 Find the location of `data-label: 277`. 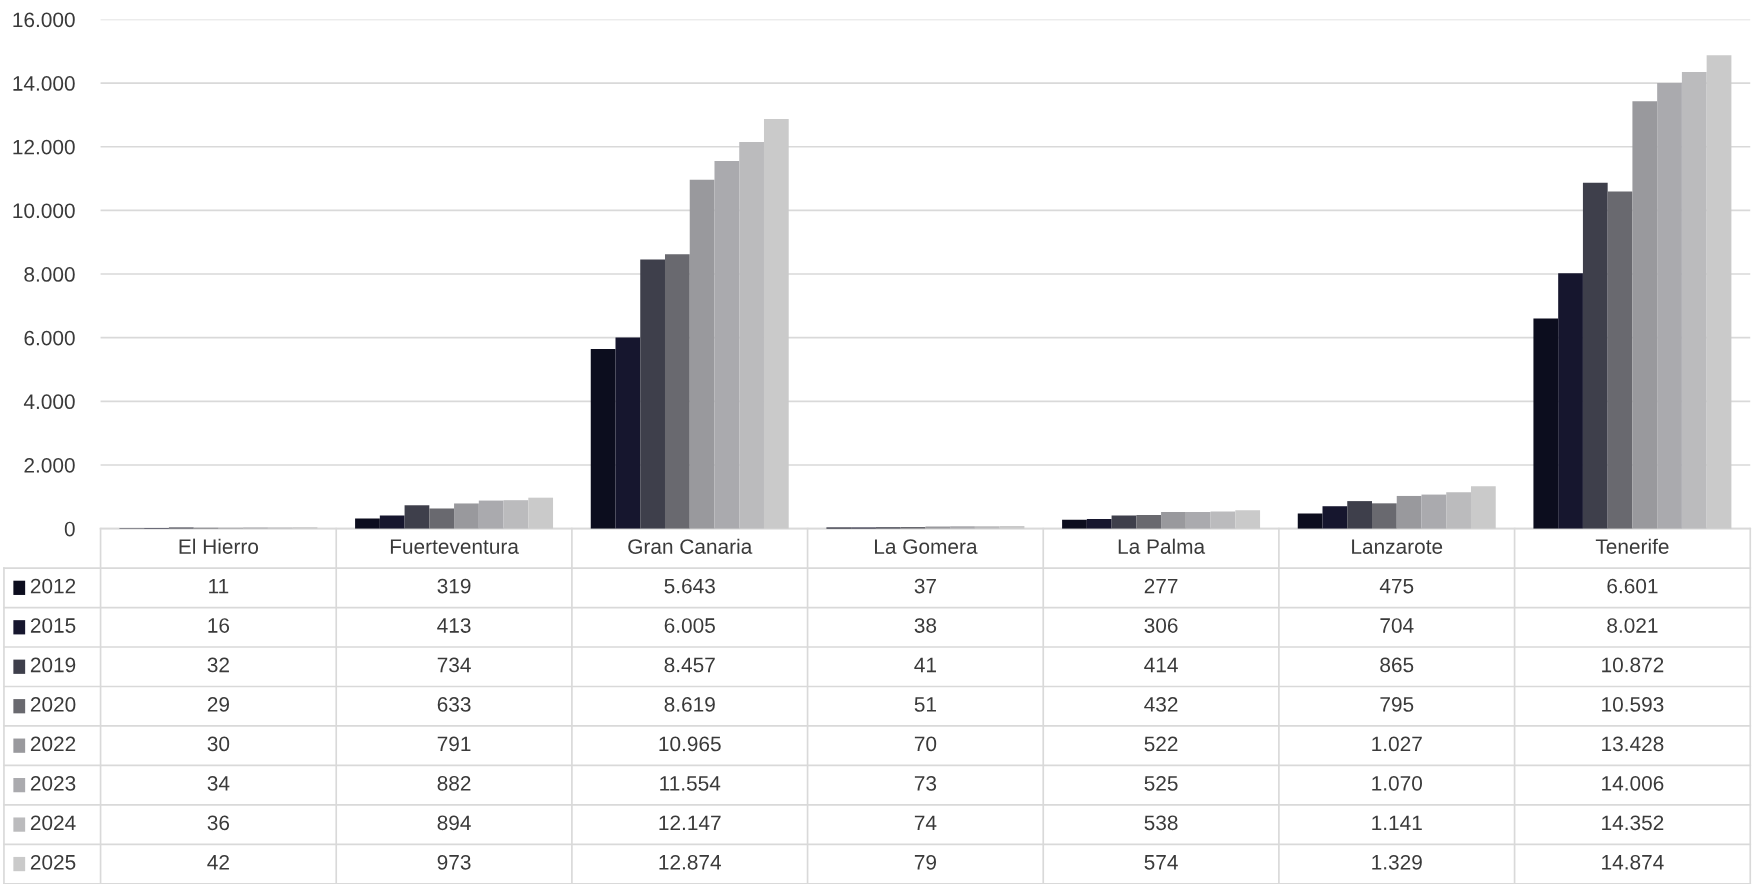

data-label: 277 is located at coordinates (1161, 586).